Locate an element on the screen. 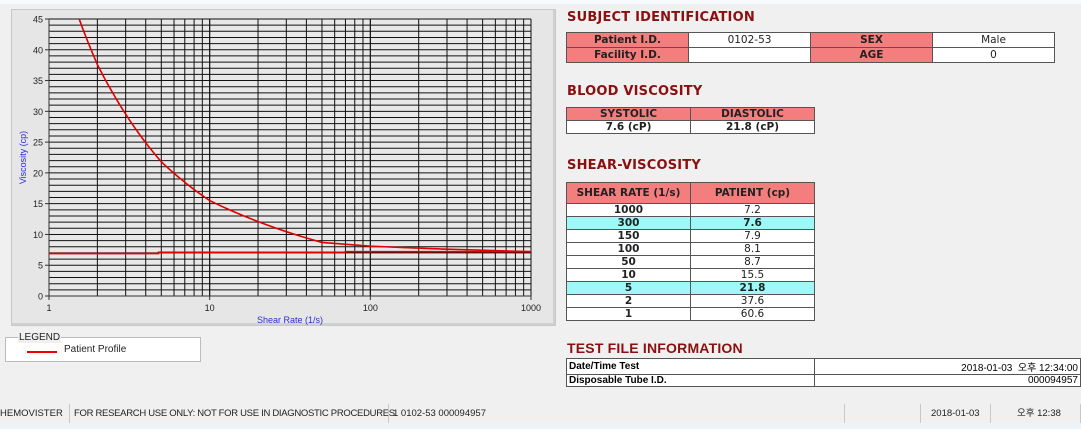  shear-row: 2 37.6 is located at coordinates (690, 301).